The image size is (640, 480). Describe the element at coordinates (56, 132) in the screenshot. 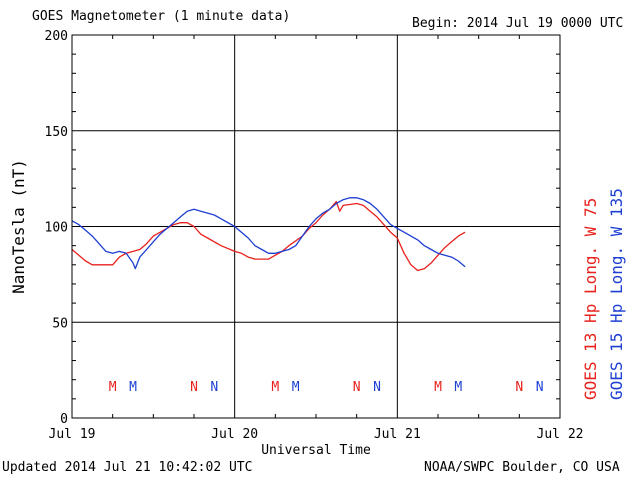

I see `y-tick-label: 150` at that location.